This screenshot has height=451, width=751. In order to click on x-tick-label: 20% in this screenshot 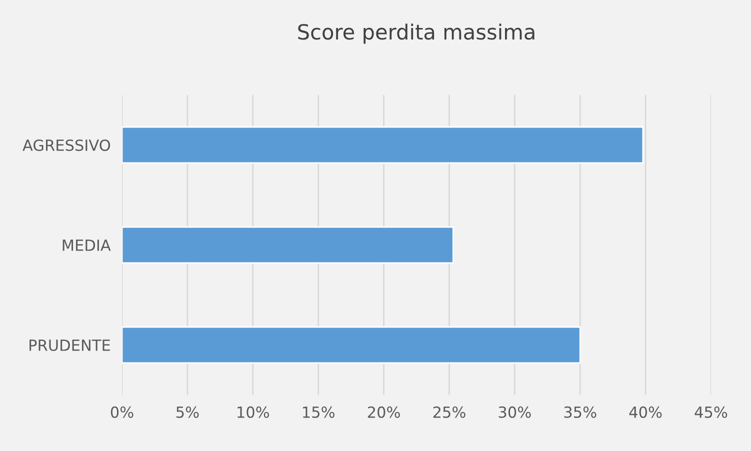, I will do `click(384, 412)`.